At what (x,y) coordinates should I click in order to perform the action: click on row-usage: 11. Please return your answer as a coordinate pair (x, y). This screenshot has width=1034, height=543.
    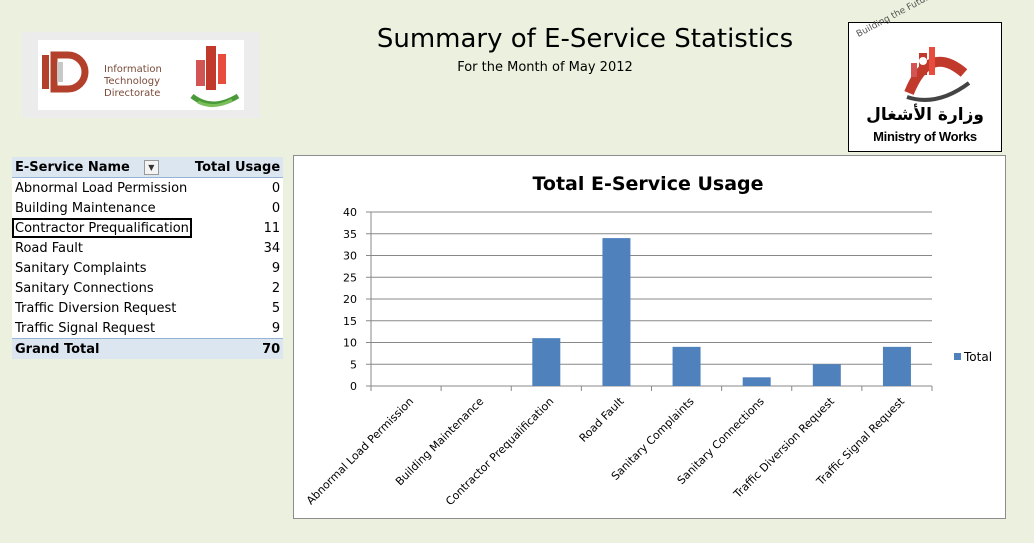
    Looking at the image, I should click on (237, 228).